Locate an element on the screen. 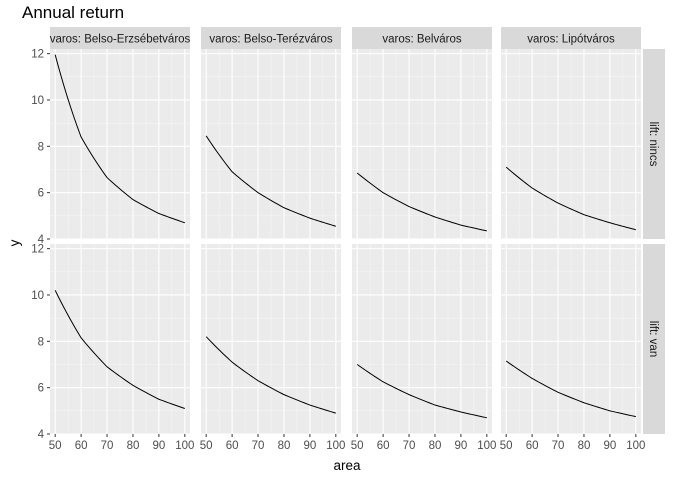 The height and width of the screenshot is (481, 698). column-strip-label: varos: Belso-Terézváros is located at coordinates (271, 40).